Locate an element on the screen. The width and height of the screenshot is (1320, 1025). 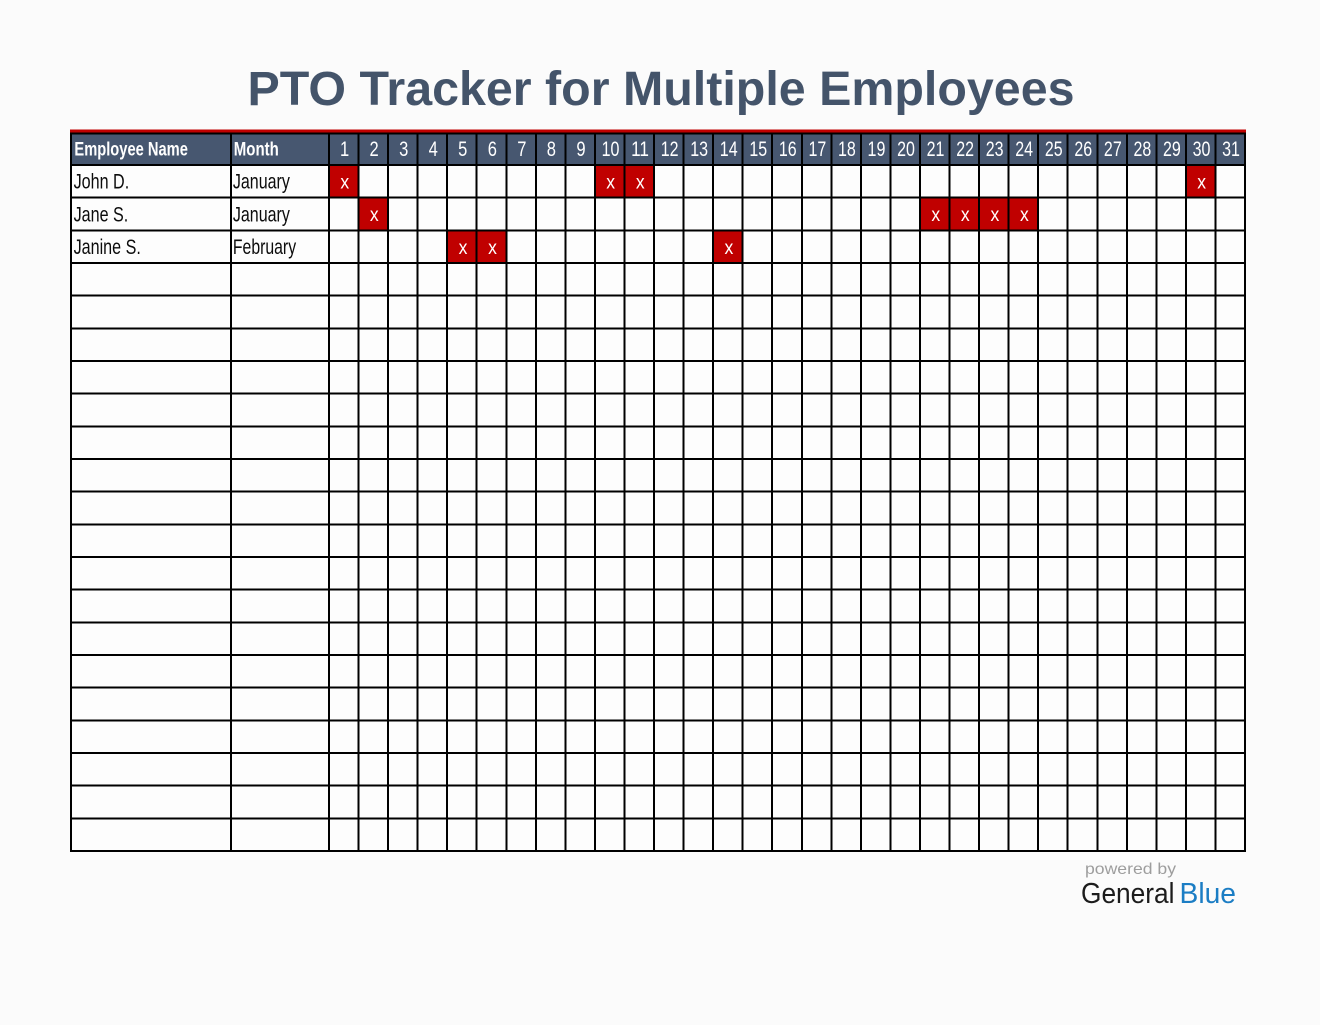
svg-text: Janine S. is located at coordinates (107, 247).